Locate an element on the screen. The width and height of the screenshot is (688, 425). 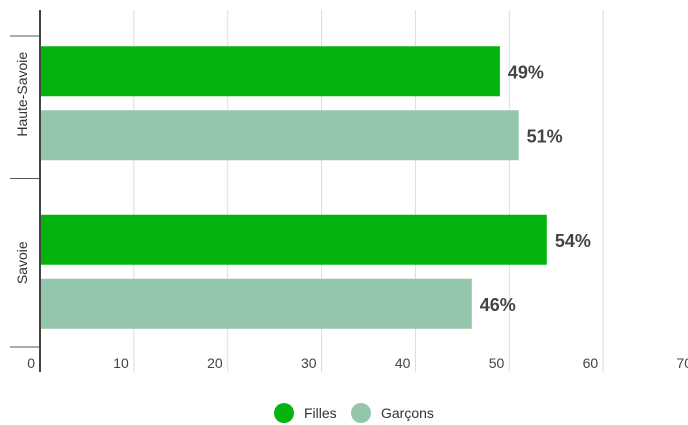
x-tick-label: 20 is located at coordinates (215, 363).